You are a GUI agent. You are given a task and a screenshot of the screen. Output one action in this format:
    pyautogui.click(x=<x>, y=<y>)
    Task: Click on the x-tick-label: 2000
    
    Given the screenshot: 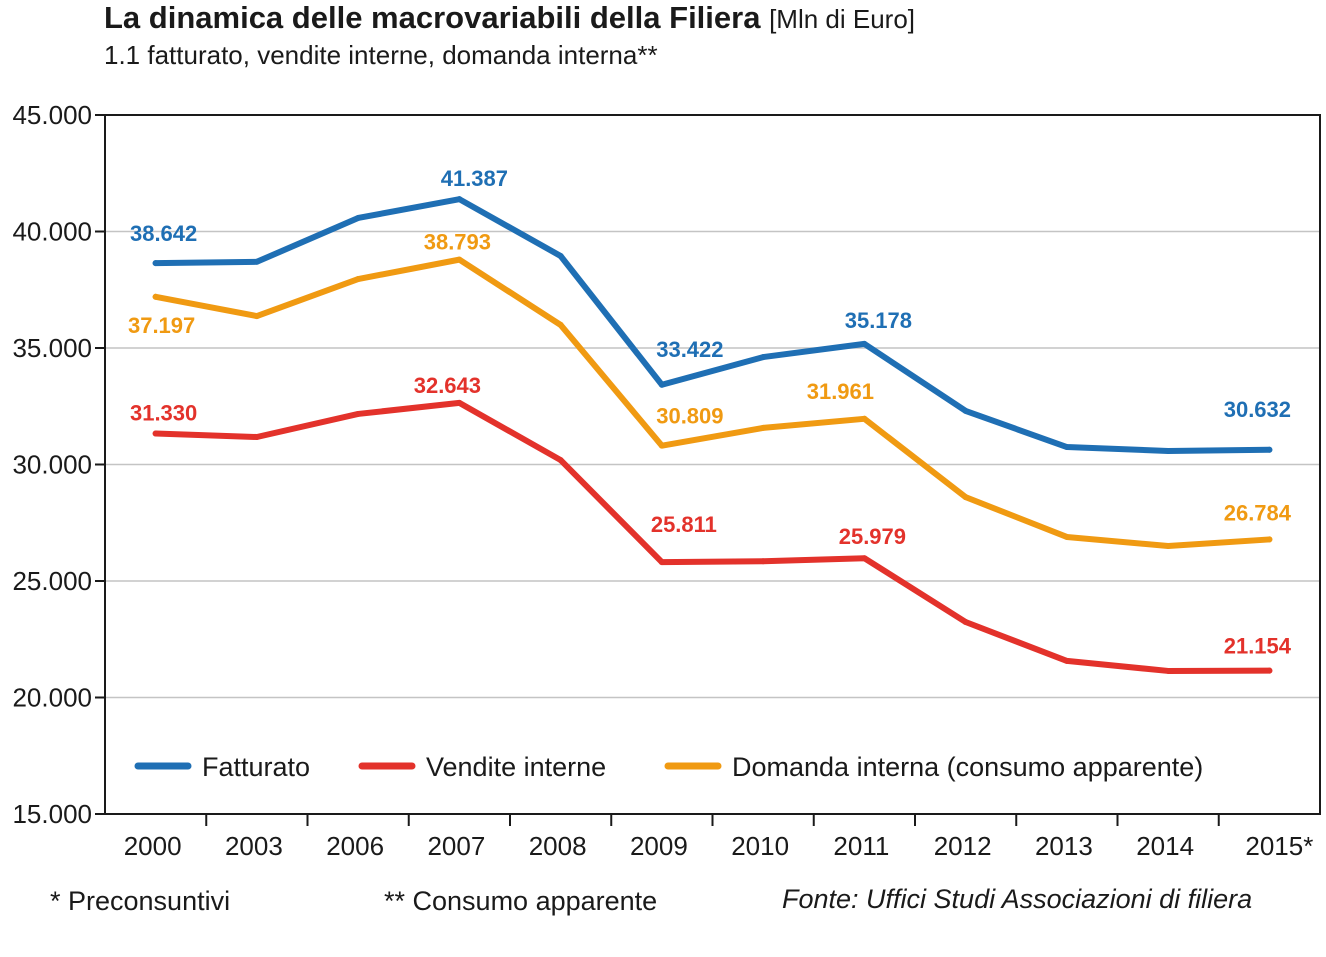 What is the action you would take?
    pyautogui.click(x=153, y=846)
    